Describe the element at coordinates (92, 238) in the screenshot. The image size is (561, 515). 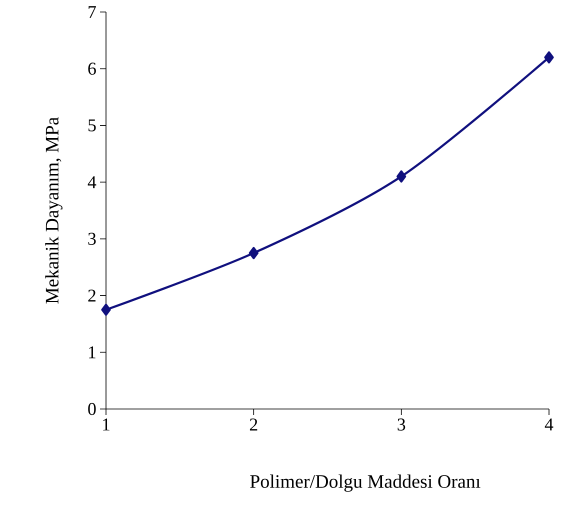
I see `y-tick-label: 3` at that location.